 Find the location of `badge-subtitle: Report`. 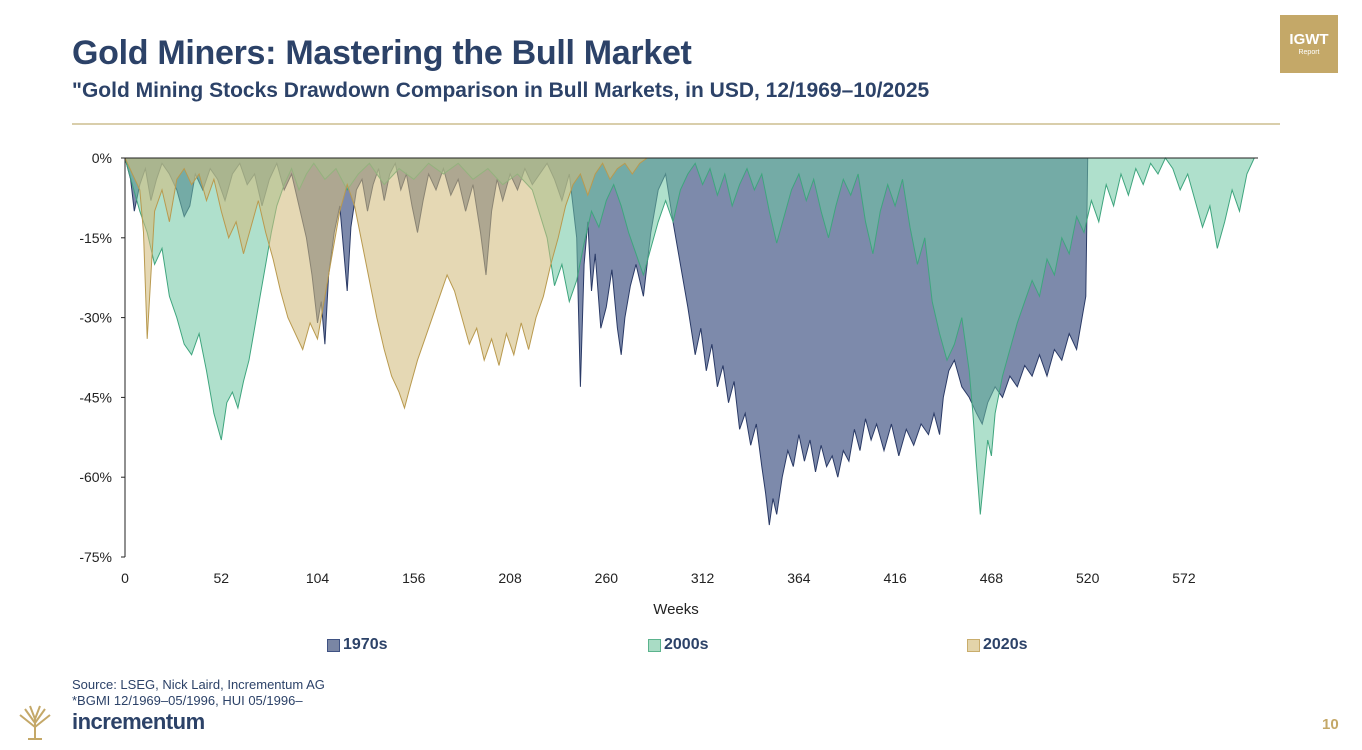

badge-subtitle: Report is located at coordinates (1309, 52).